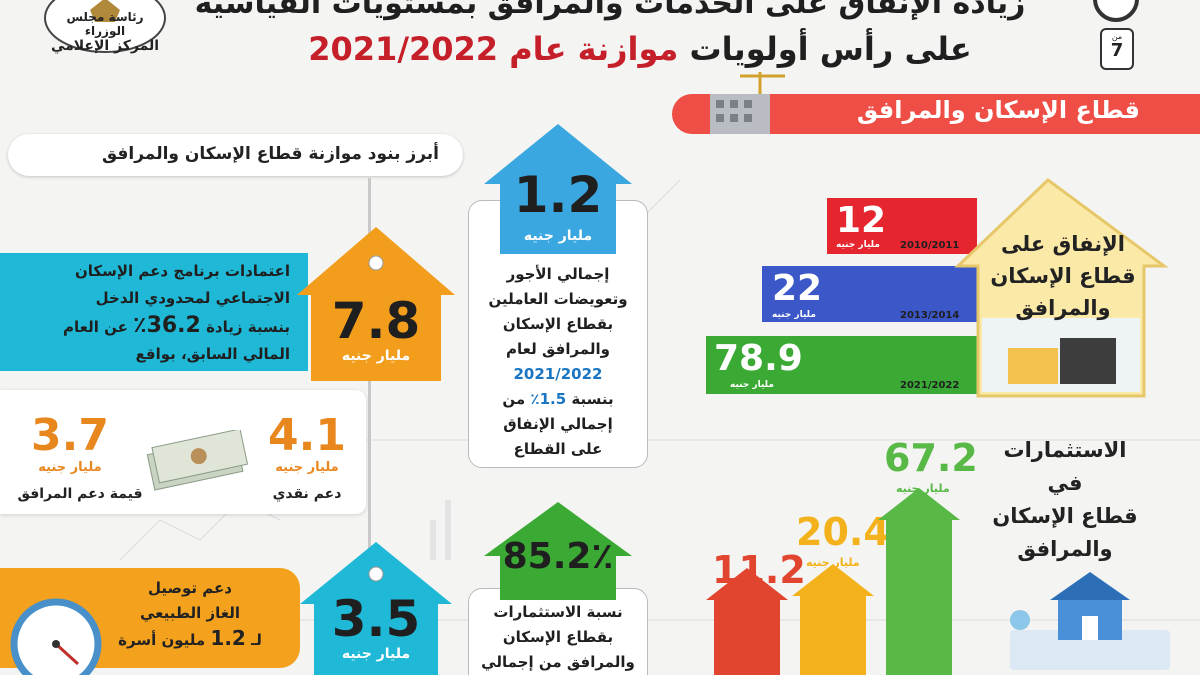 This screenshot has height=675, width=1200. Describe the element at coordinates (794, 315) in the screenshot. I see `spending-unit-2013: مليار جنيه` at that location.